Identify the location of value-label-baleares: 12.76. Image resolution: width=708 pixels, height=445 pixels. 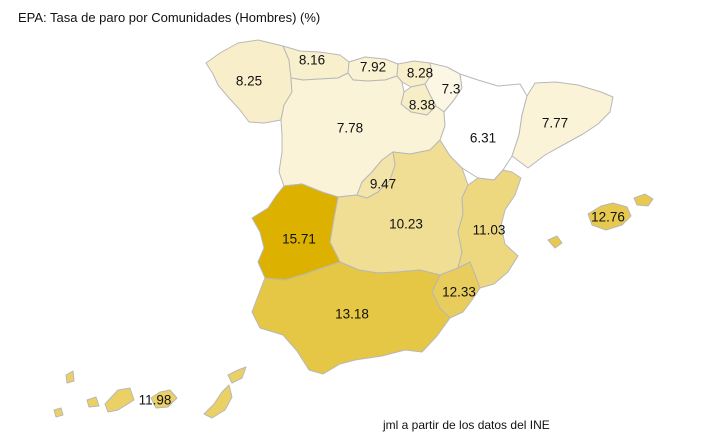
(608, 217).